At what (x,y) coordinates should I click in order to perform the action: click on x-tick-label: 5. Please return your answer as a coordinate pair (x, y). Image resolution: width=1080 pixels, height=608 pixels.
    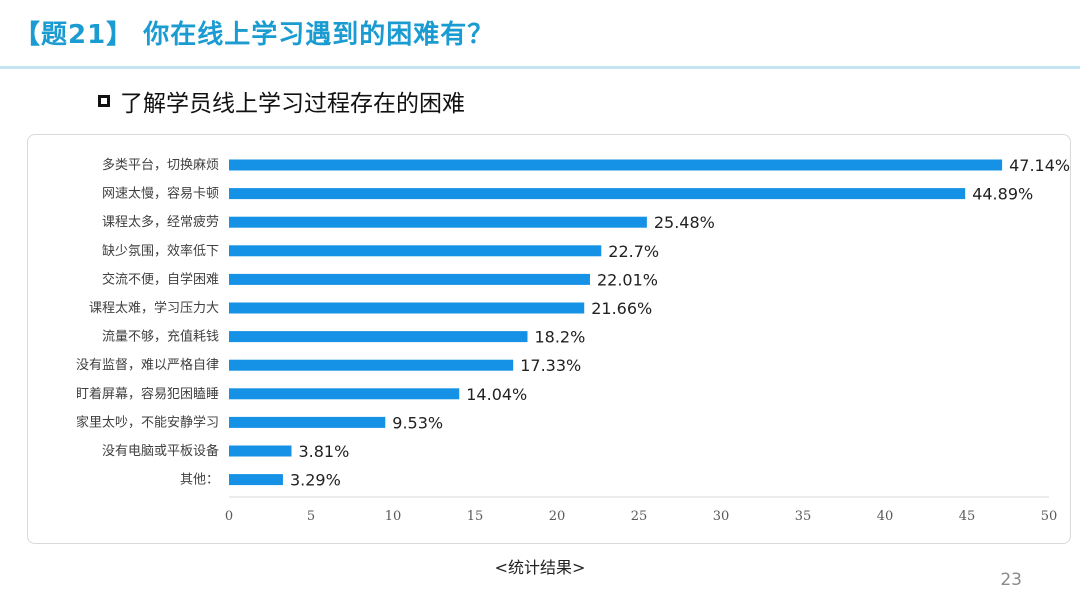
    Looking at the image, I should click on (311, 516).